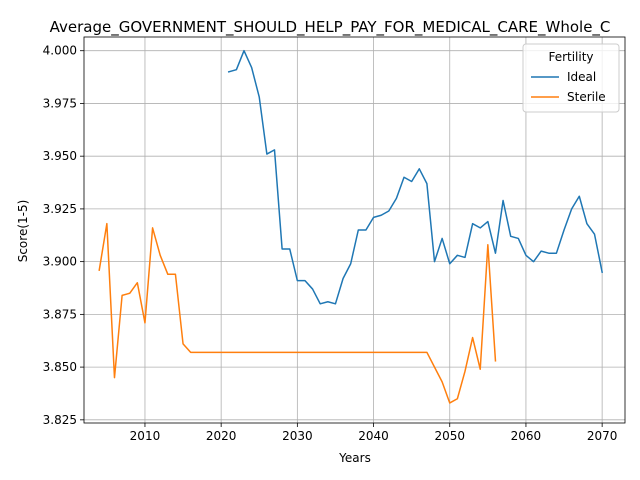  What do you see at coordinates (60, 209) in the screenshot?
I see `y-tick-label: 3.925` at bounding box center [60, 209].